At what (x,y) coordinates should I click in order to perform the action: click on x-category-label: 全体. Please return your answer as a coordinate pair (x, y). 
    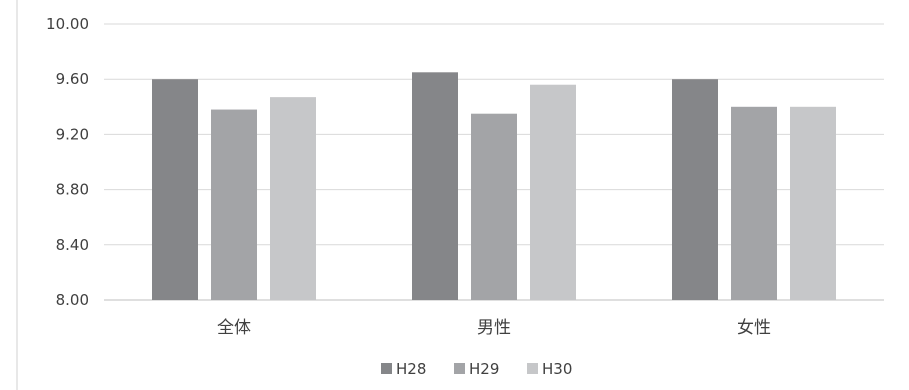
    Looking at the image, I should click on (234, 328).